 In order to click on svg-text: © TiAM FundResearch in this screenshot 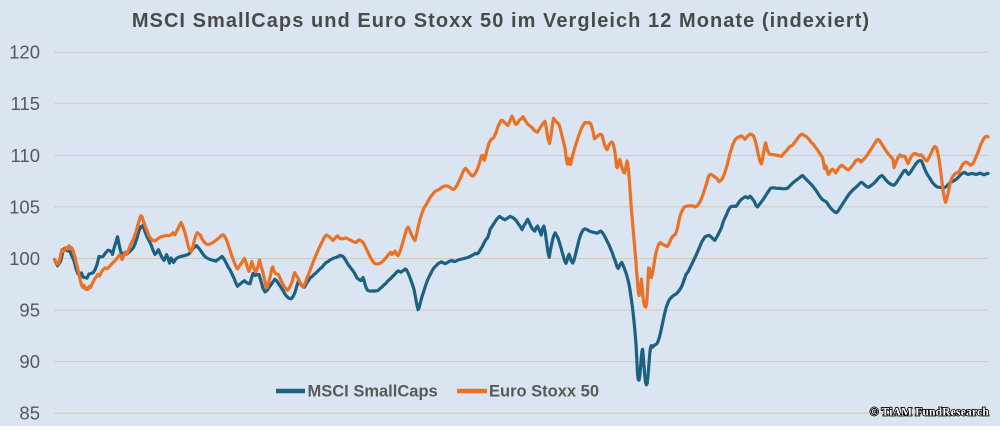, I will do `click(930, 413)`.